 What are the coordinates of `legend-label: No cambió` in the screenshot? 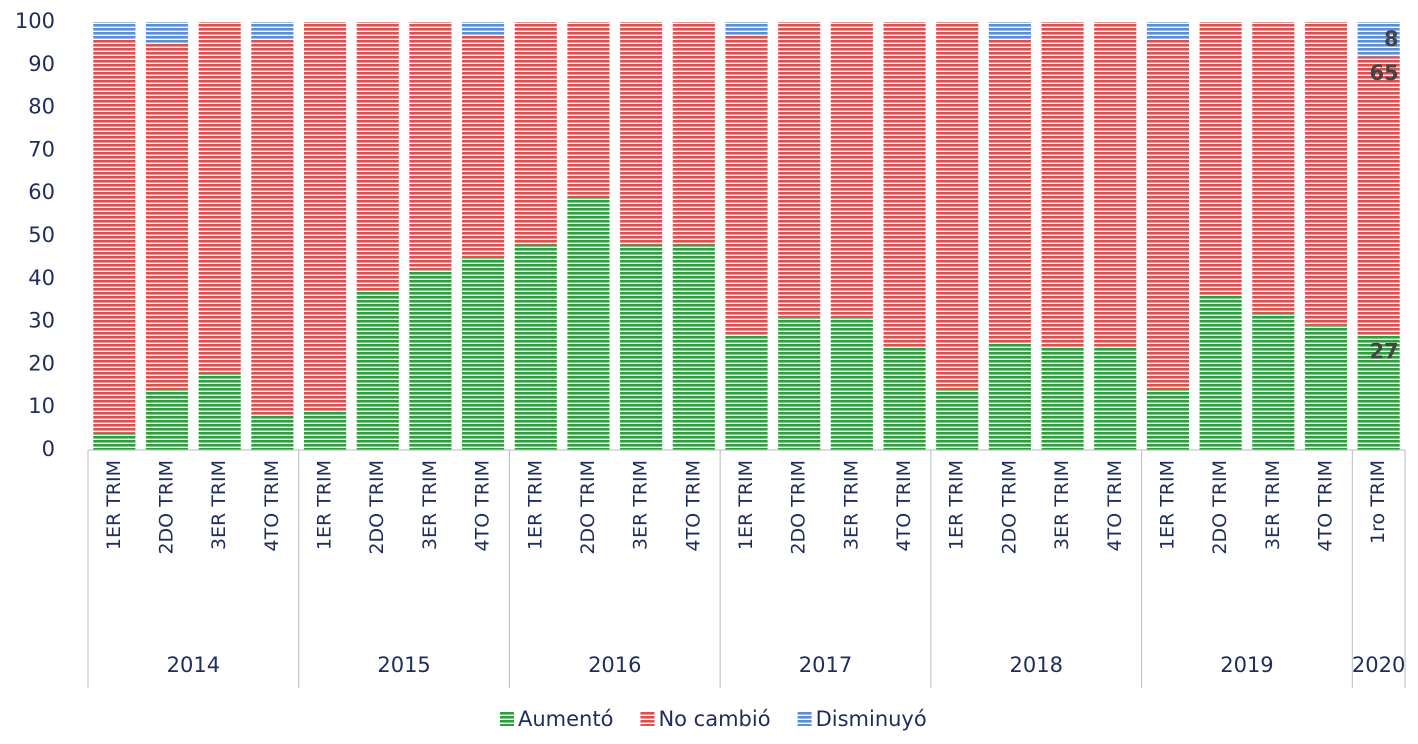 It's located at (714, 719).